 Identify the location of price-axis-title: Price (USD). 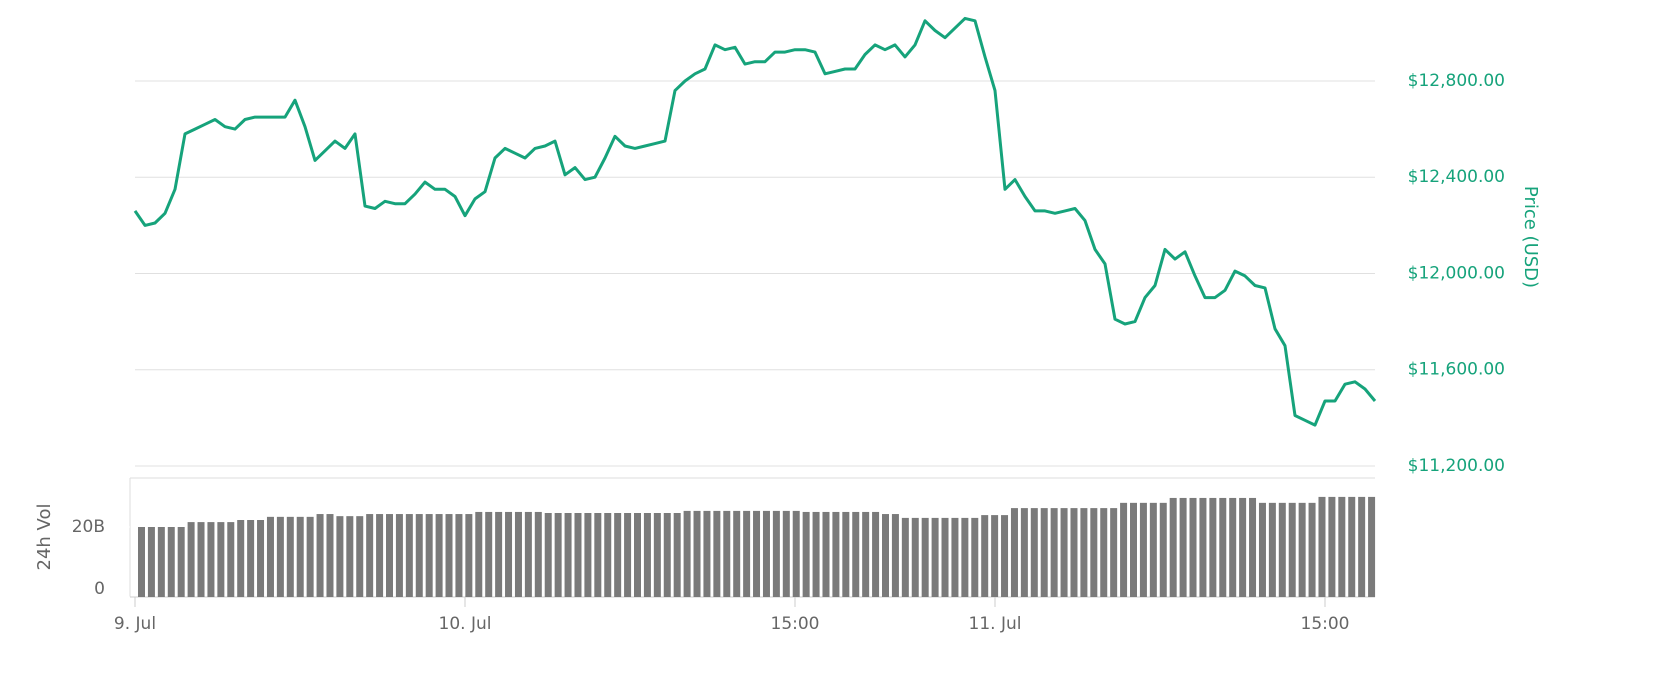
(1530, 237).